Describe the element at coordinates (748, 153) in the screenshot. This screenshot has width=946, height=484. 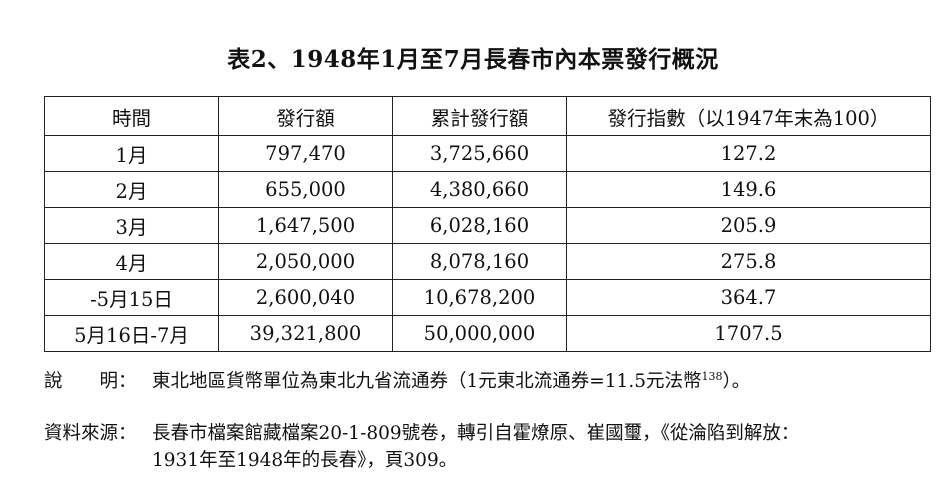
I see `table-cell: 127.2` at that location.